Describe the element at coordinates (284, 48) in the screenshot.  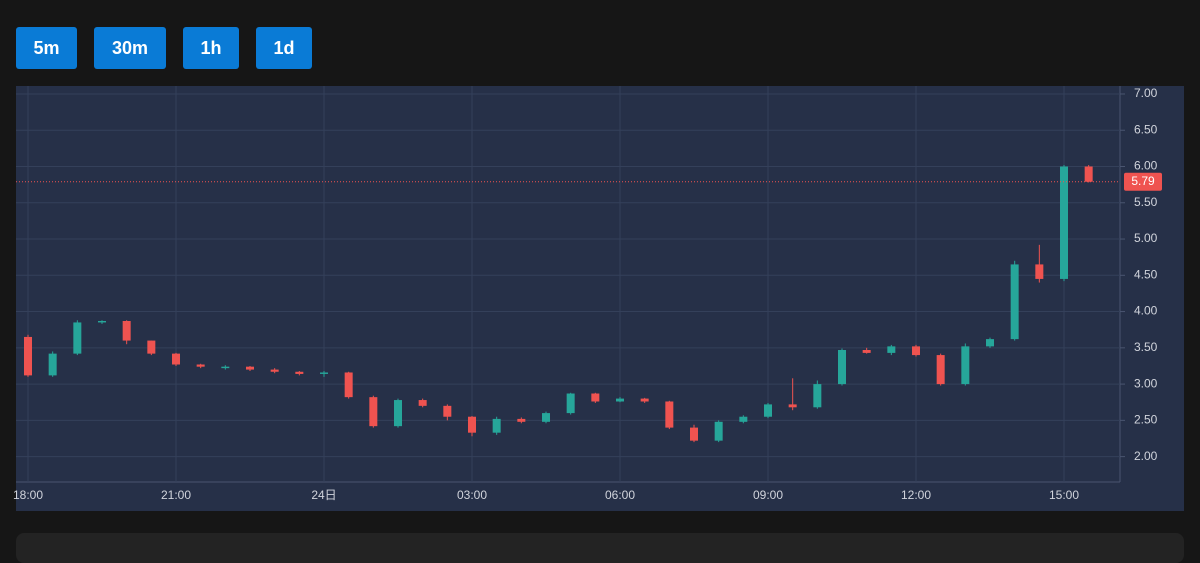
I see `interval-button: 1d` at that location.